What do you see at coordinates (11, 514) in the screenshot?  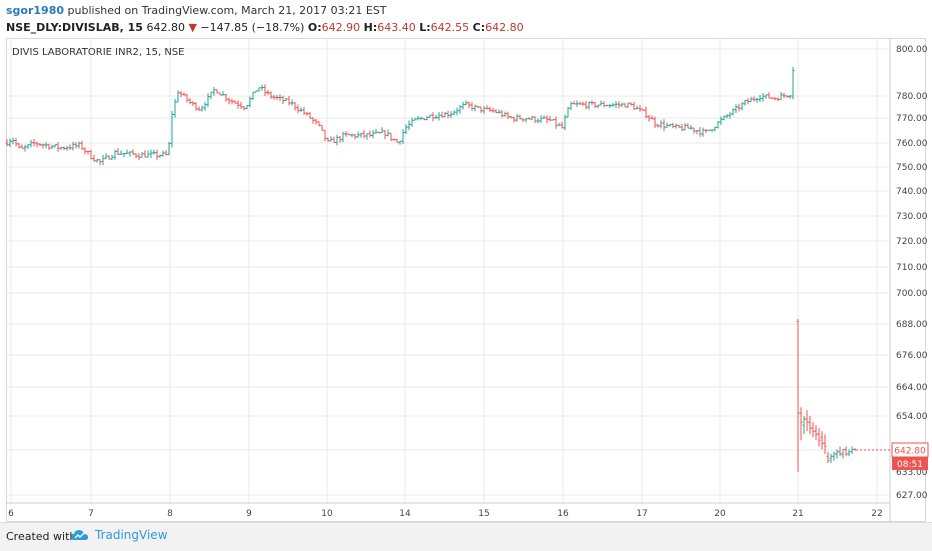 I see `x-tick-label: 6` at bounding box center [11, 514].